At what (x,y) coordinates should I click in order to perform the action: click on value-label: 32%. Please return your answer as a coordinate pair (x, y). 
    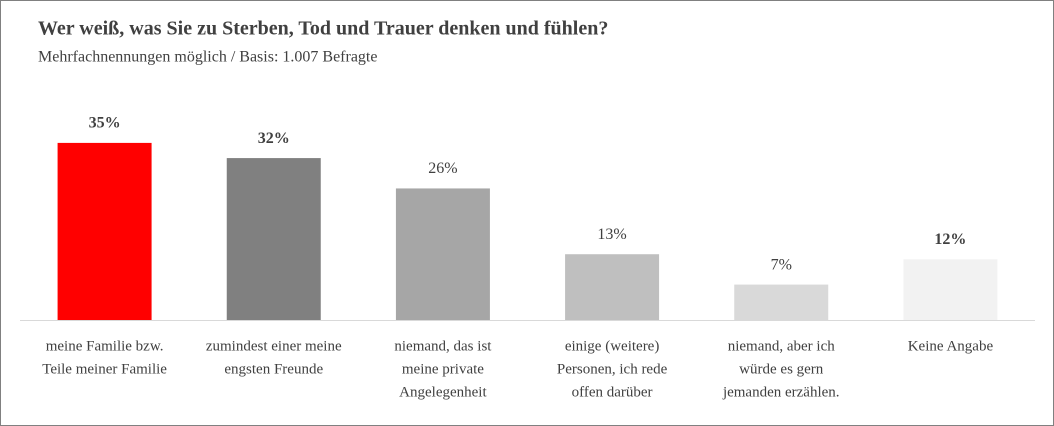
    Looking at the image, I should click on (274, 138).